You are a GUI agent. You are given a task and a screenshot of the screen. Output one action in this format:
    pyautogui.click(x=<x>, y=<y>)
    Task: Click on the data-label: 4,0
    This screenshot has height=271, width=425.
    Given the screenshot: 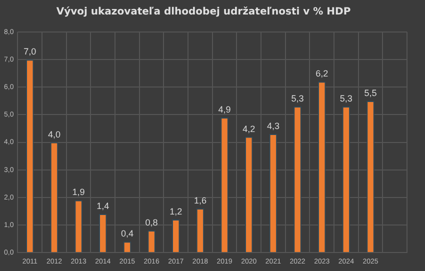 What is the action you would take?
    pyautogui.click(x=54, y=134)
    